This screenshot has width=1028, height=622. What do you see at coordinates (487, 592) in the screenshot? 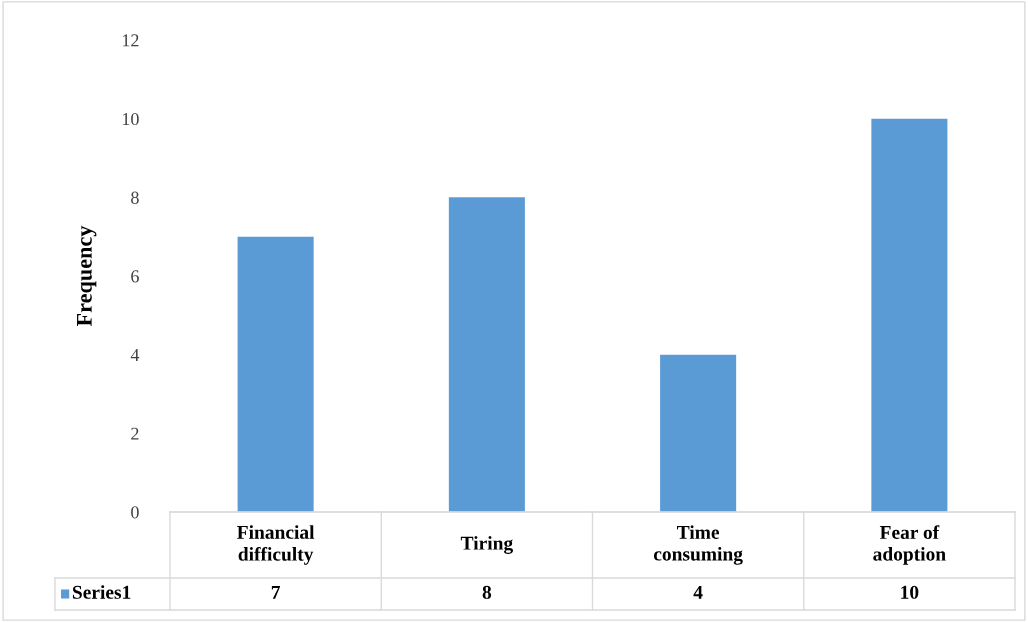
I see `data-label: 8` at bounding box center [487, 592].